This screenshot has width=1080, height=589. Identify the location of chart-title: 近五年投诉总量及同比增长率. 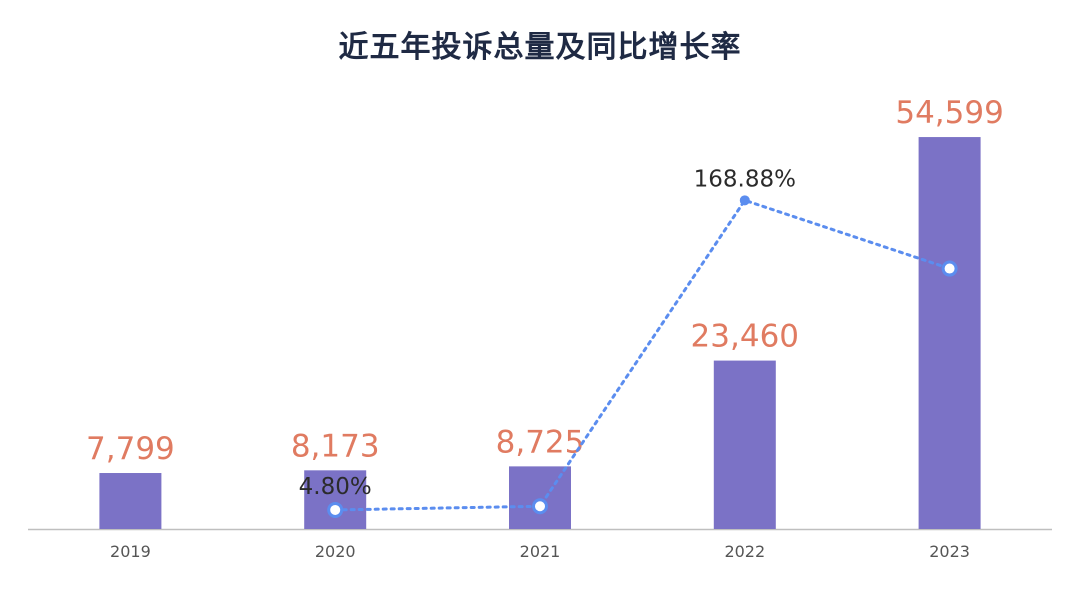
(540, 47).